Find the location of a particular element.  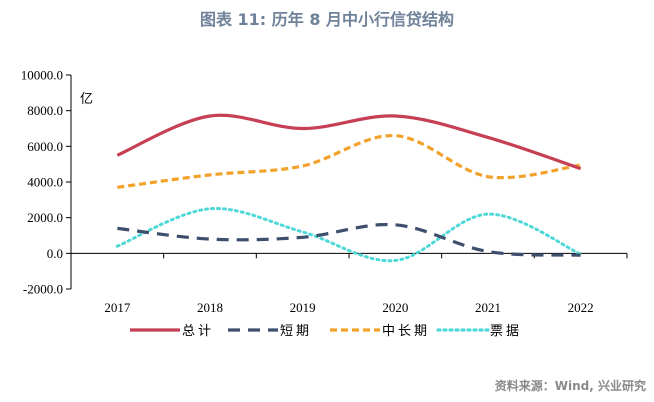

legend-label-0: 总计 is located at coordinates (198, 331).